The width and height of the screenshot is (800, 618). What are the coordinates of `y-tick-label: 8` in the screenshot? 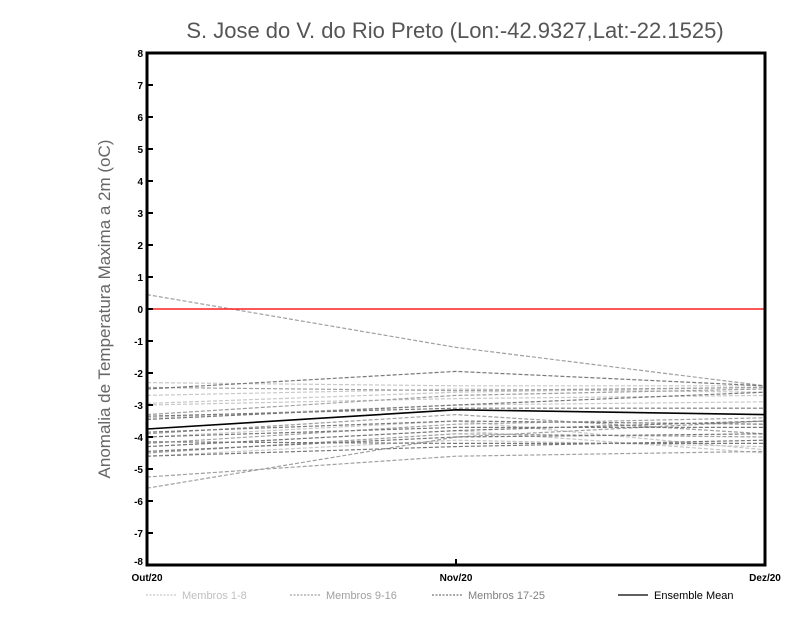 It's located at (140, 54).